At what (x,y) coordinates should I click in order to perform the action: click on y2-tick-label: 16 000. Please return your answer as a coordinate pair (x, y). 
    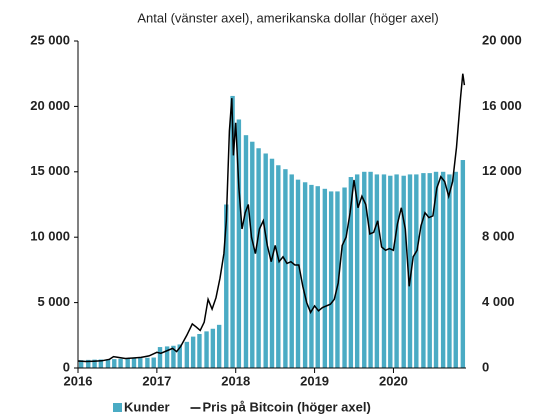
    Looking at the image, I should click on (502, 105).